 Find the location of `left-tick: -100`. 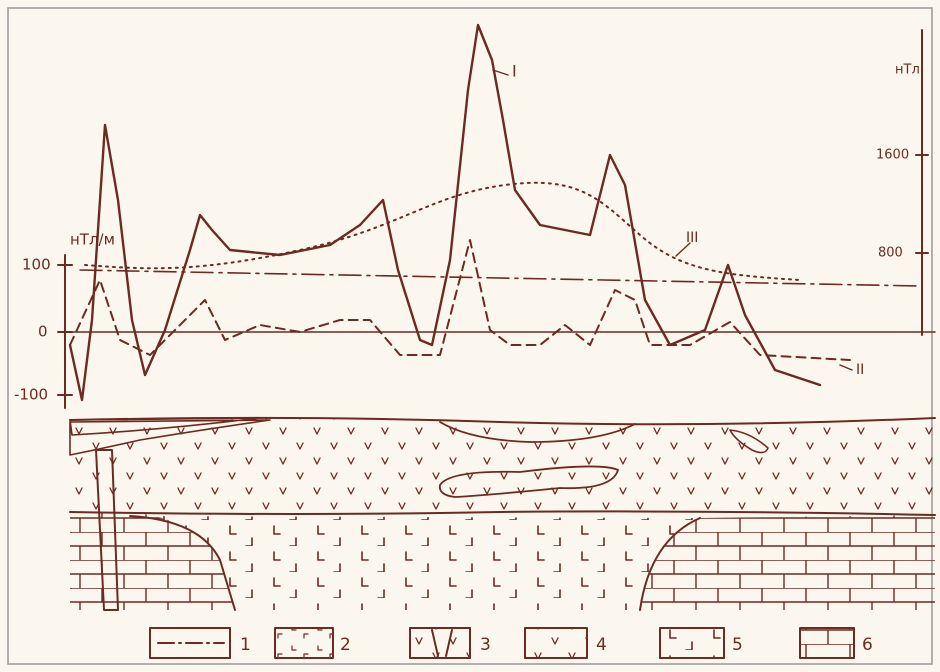

left-tick: -100 is located at coordinates (31, 395).